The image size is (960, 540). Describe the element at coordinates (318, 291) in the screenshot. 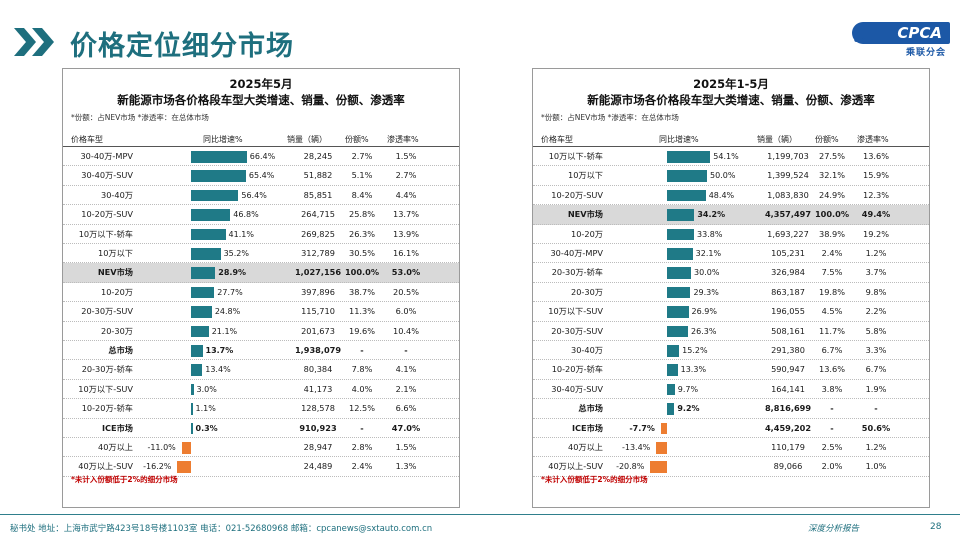

I see `sales-value: 397,896` at that location.